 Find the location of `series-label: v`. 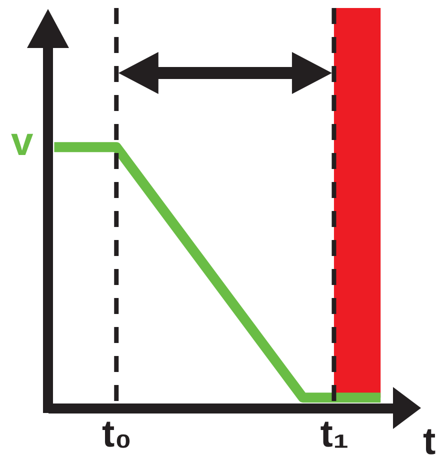

series-label: v is located at coordinates (22, 142).